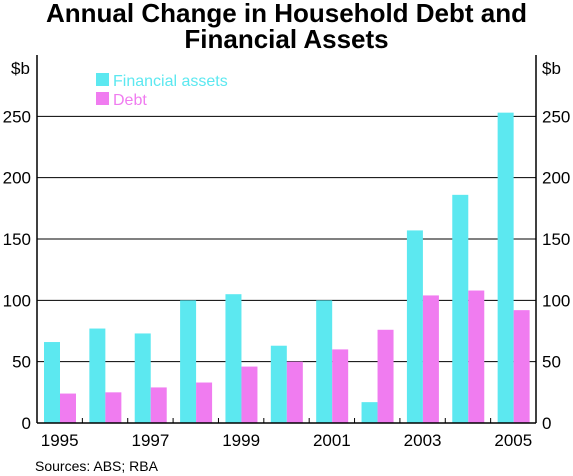  I want to click on chart-title-line-1: Annual Change in Household Debt and, so click(286, 14).